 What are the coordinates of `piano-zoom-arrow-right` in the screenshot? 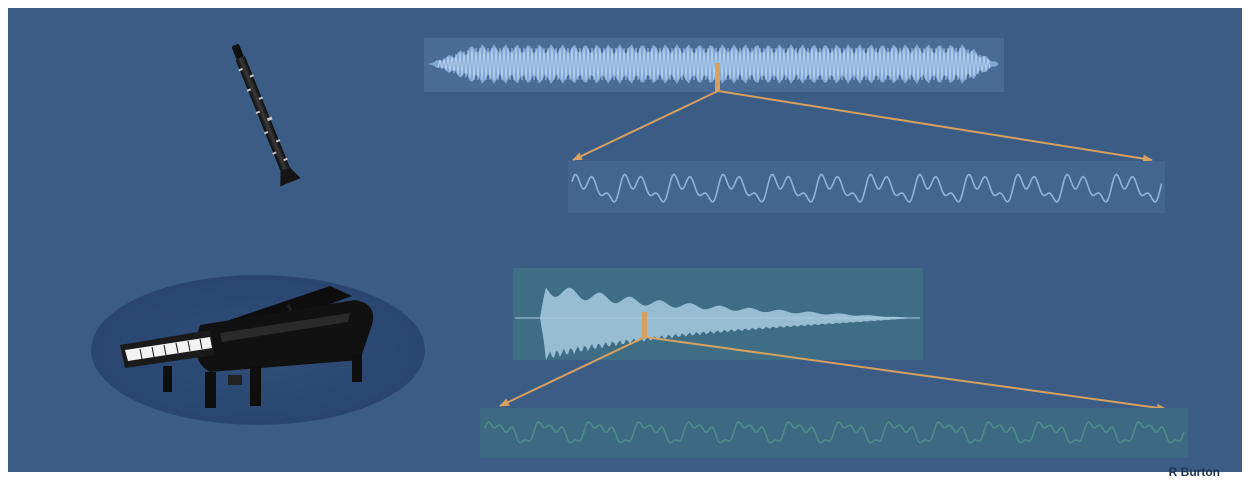 It's located at (905, 374).